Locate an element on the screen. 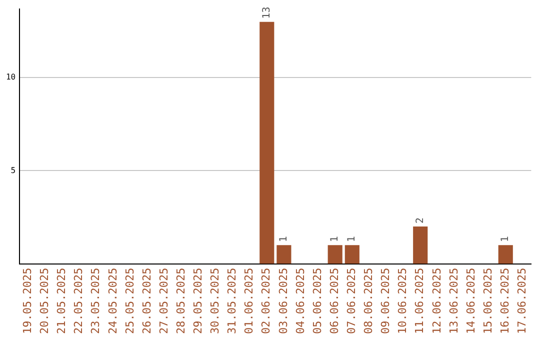  x-tick-label: 14.06.2025 is located at coordinates (471, 301).